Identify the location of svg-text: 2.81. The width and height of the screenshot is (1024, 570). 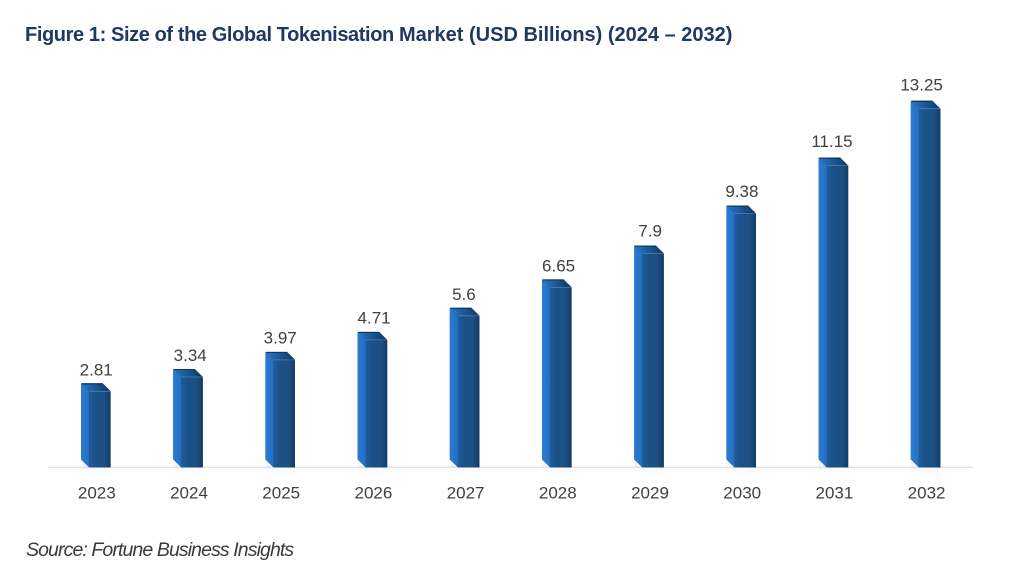
(96, 370).